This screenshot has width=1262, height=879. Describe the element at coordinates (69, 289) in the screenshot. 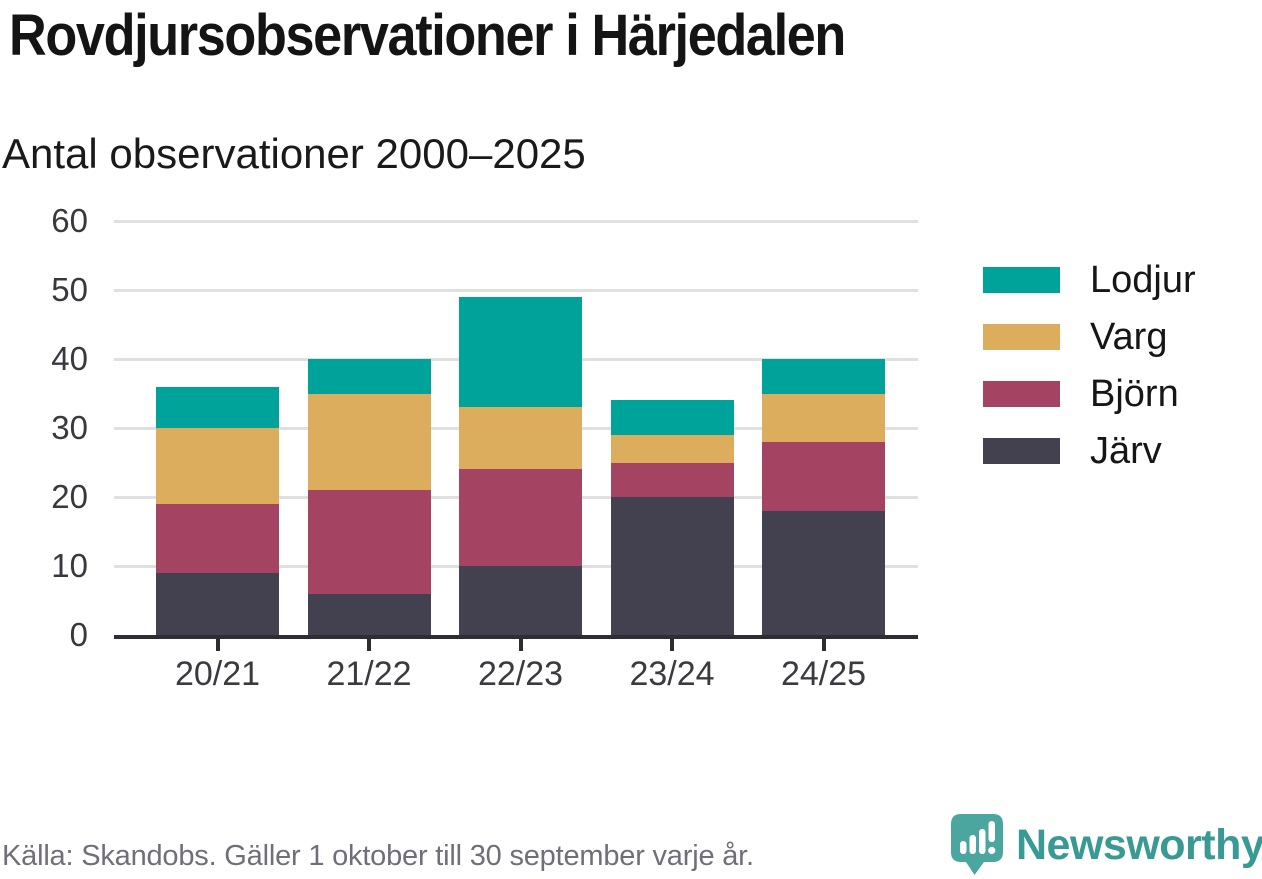

I see `y-tick-label: 50` at that location.